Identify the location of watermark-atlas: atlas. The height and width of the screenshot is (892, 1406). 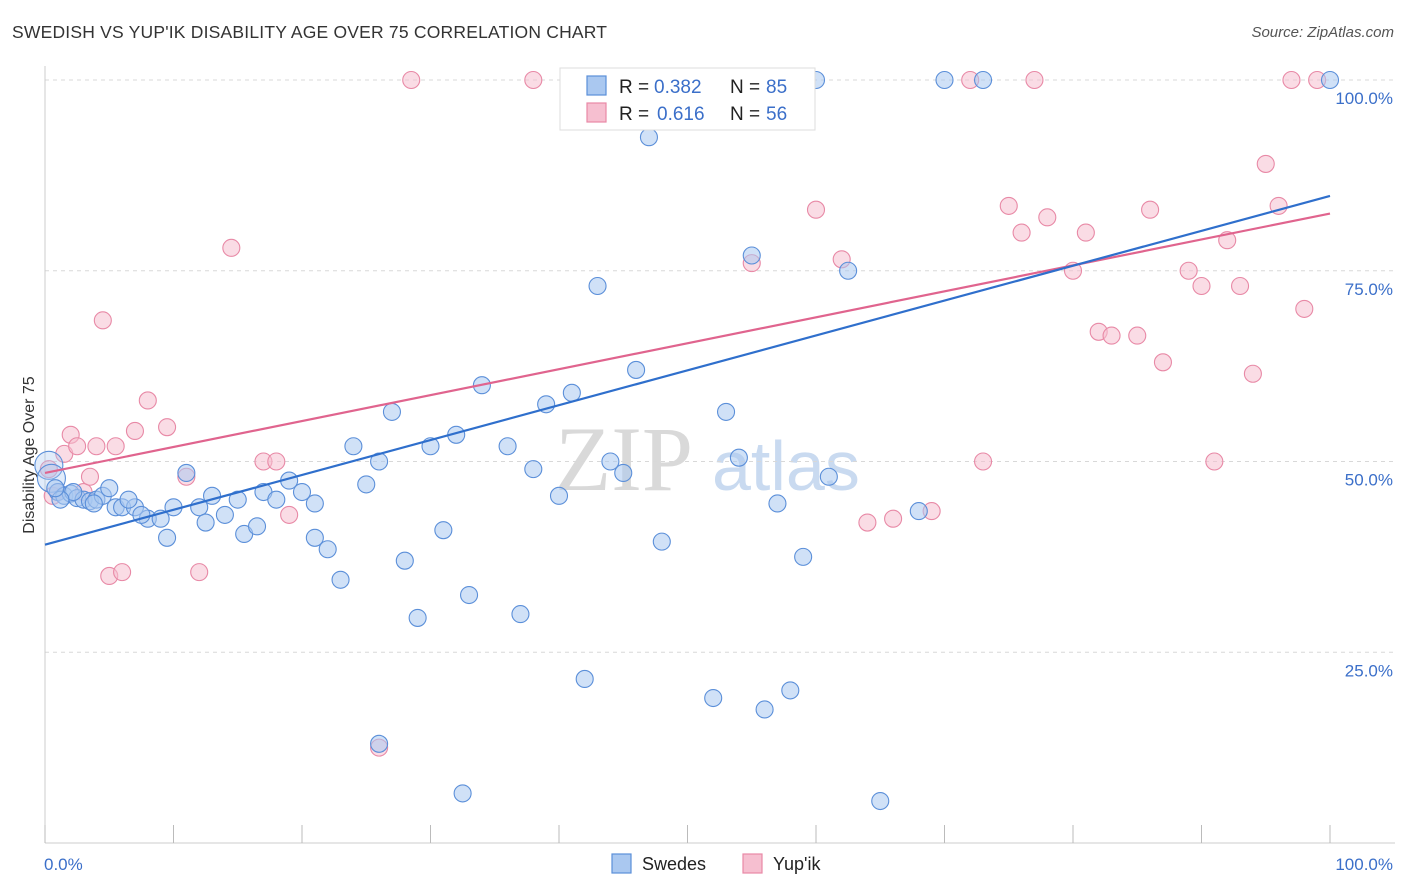
(786, 466).